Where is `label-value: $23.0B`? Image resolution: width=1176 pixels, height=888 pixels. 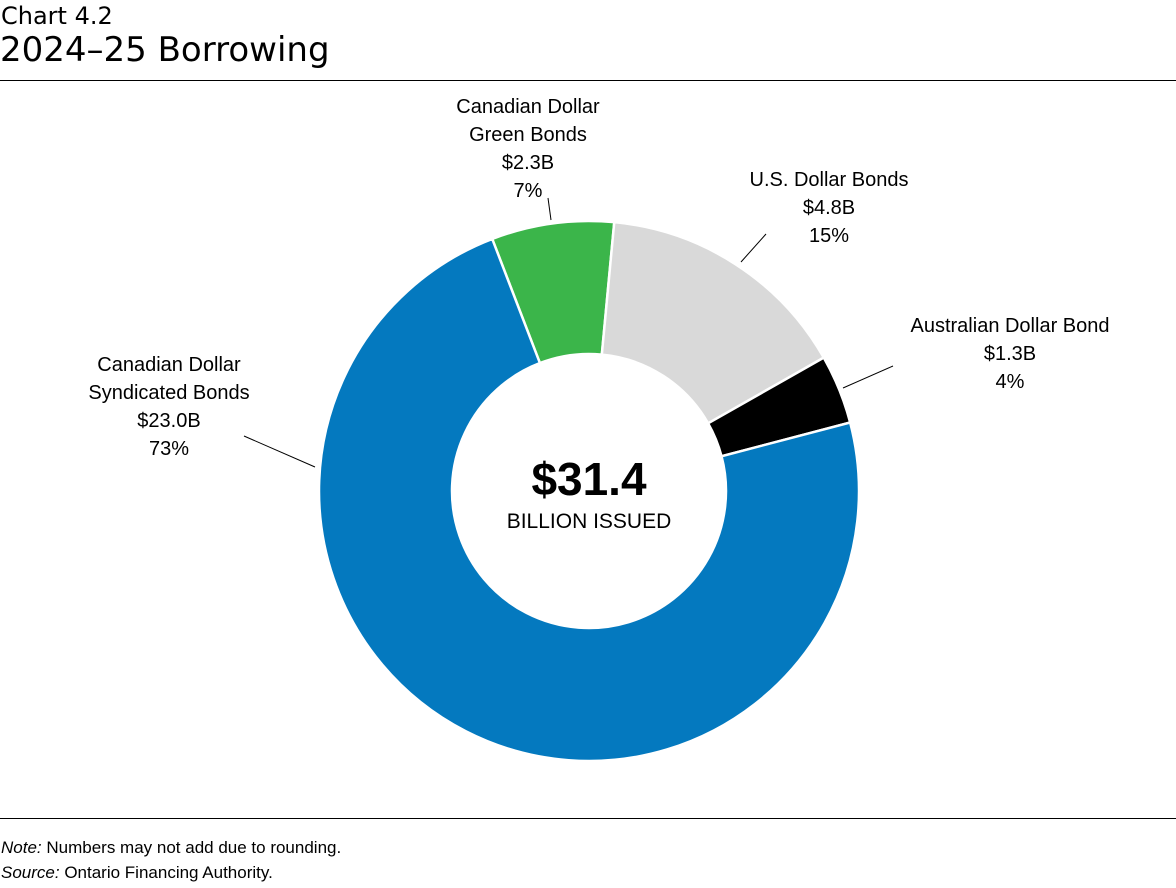
label-value: $23.0B is located at coordinates (169, 421).